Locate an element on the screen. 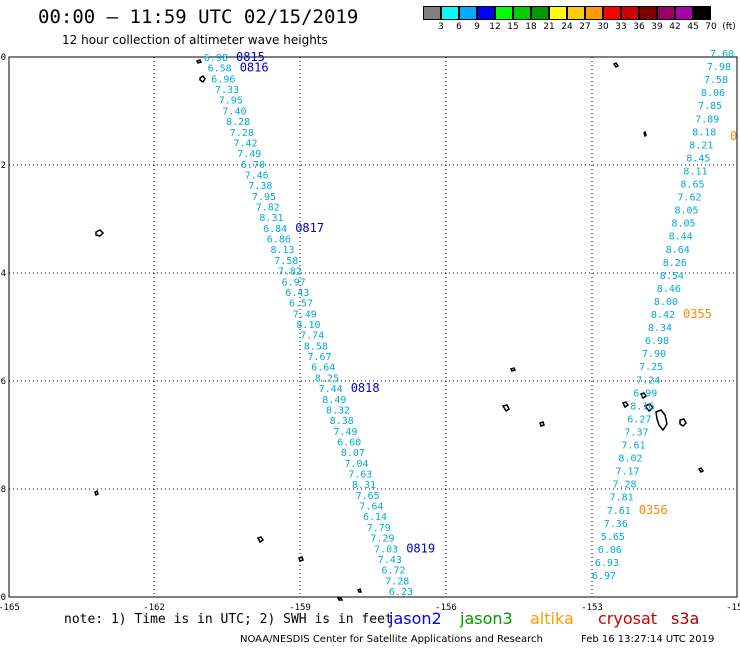 The image size is (740, 650). swh-value: 5.65 is located at coordinates (613, 537).